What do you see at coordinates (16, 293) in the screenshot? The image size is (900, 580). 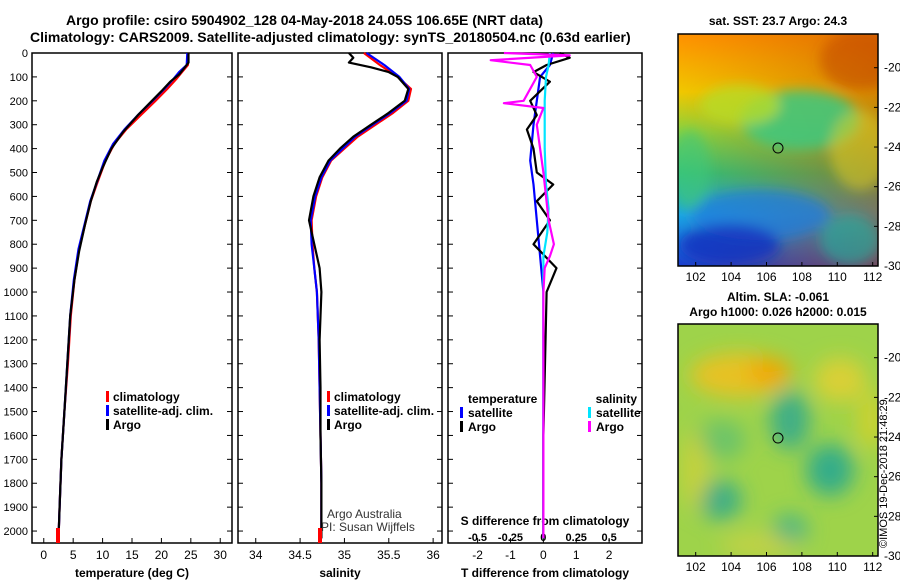 I see `y-tick-label: 1000` at bounding box center [16, 293].